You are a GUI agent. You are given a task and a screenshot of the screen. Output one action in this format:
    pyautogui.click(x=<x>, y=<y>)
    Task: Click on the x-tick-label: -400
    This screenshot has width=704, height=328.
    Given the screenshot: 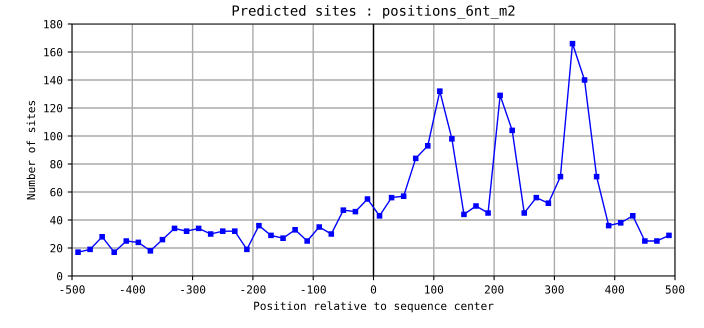 What is the action you would take?
    pyautogui.click(x=132, y=289)
    